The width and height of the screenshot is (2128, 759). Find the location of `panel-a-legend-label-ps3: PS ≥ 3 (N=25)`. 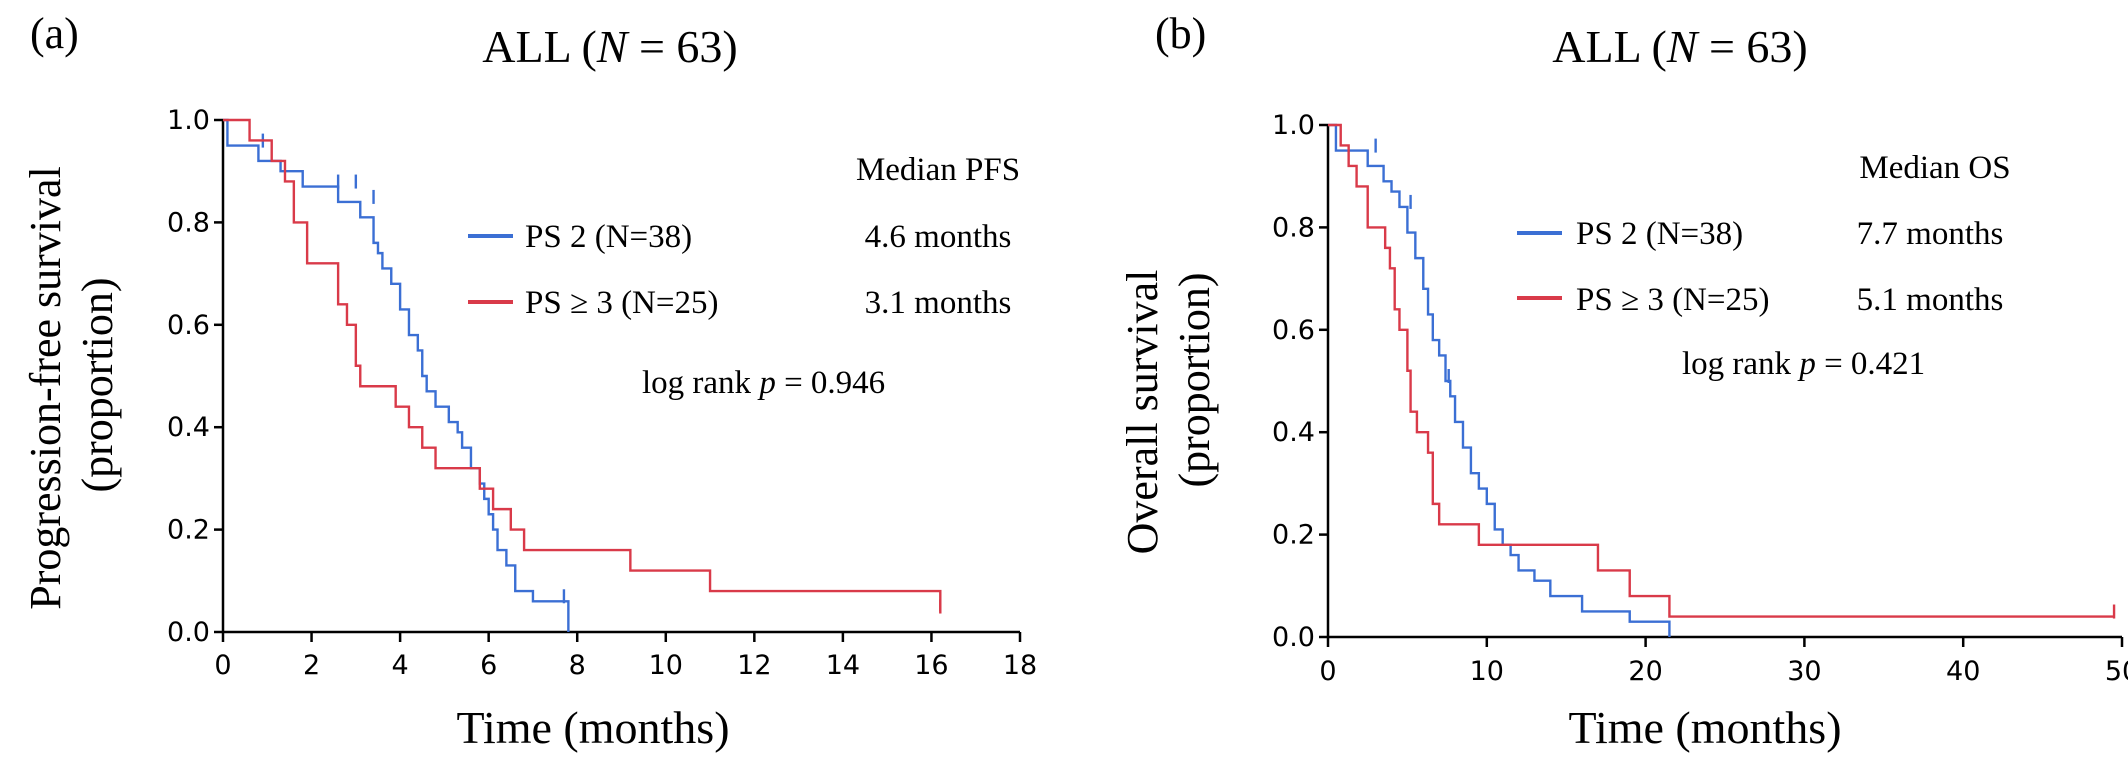

panel-a-legend-label-ps3: PS ≥ 3 (N=25) is located at coordinates (622, 303).